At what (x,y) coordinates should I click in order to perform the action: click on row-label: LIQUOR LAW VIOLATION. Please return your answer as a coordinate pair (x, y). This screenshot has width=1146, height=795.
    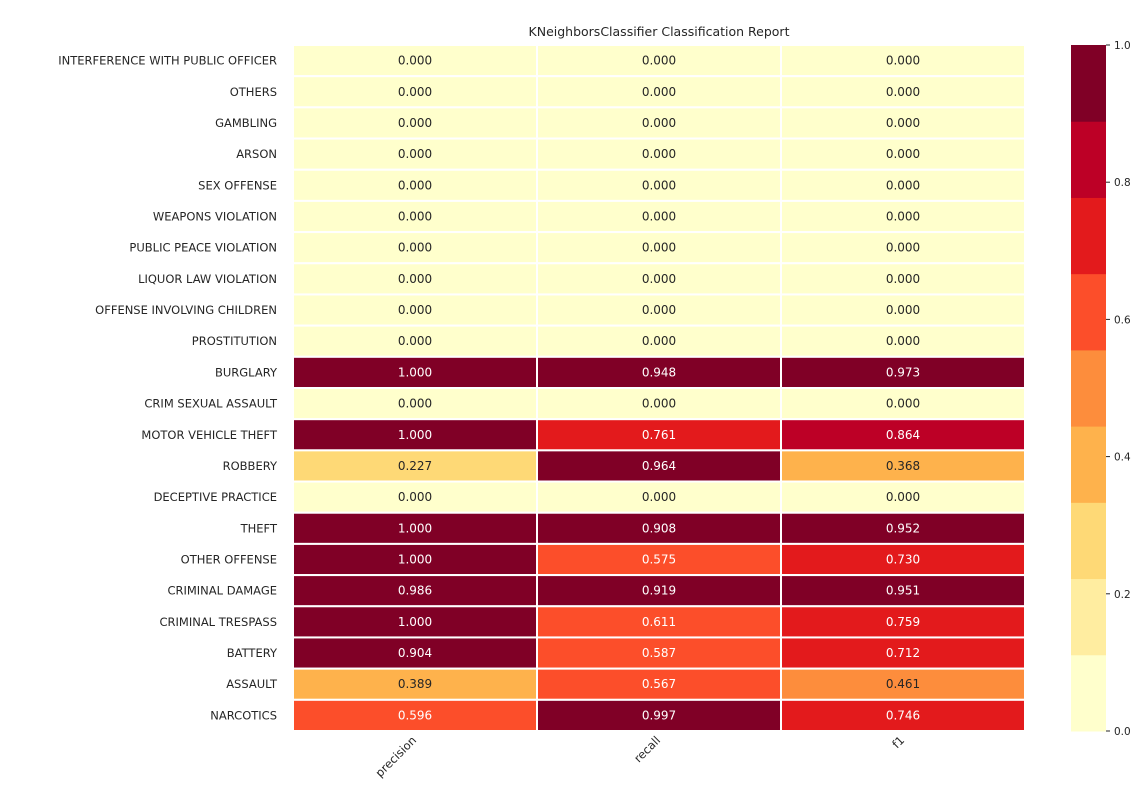
    Looking at the image, I should click on (207, 279).